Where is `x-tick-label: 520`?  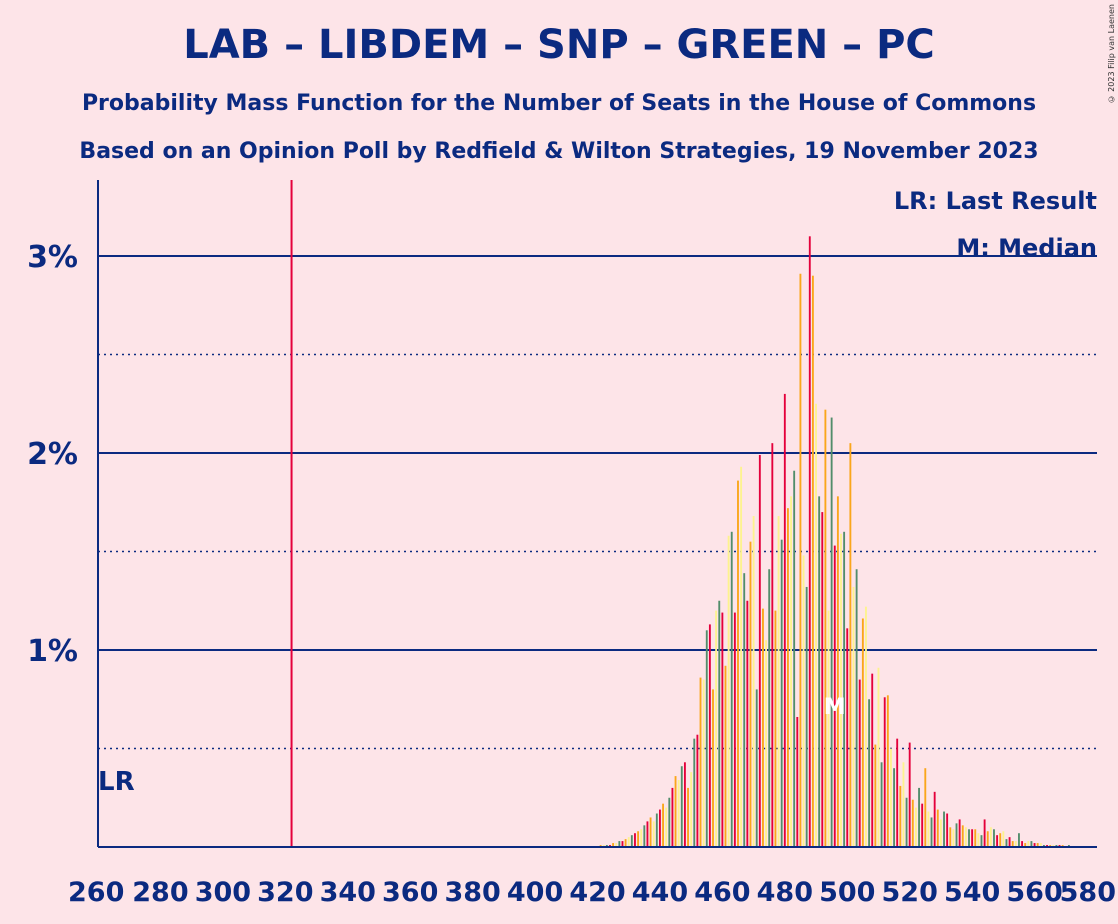 x-tick-label: 520 is located at coordinates (910, 892).